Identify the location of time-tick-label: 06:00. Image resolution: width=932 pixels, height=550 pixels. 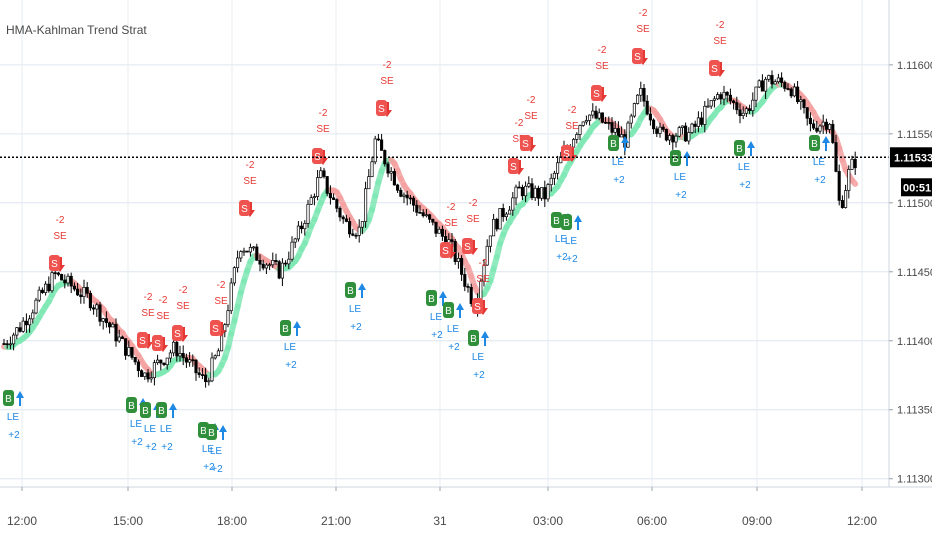
(652, 521).